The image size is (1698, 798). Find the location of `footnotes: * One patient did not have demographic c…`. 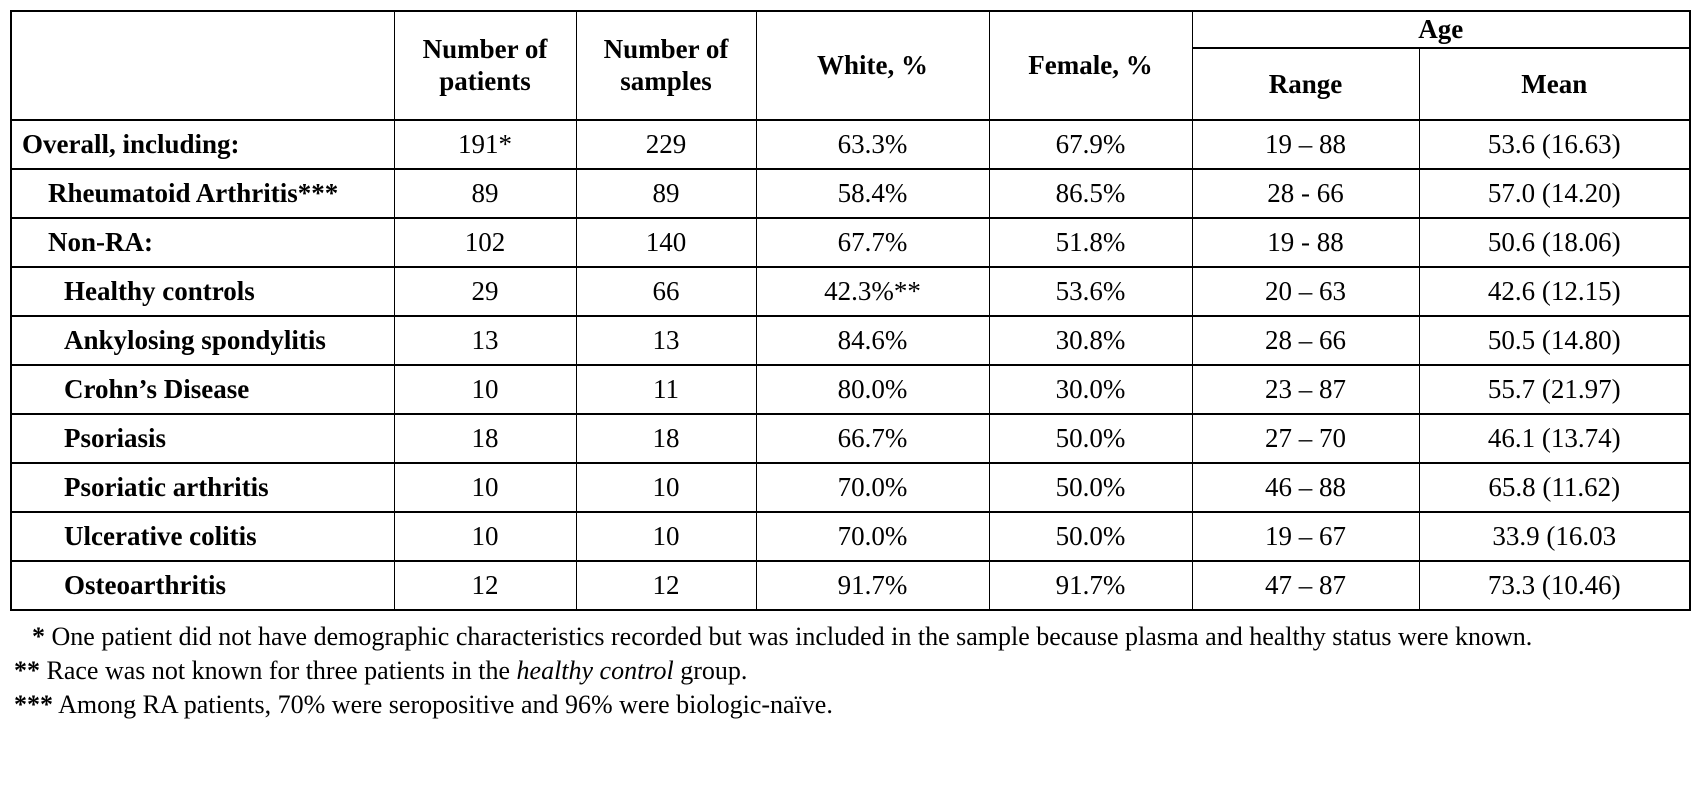

footnotes: * One patient did not have demographic c… is located at coordinates (850, 670).